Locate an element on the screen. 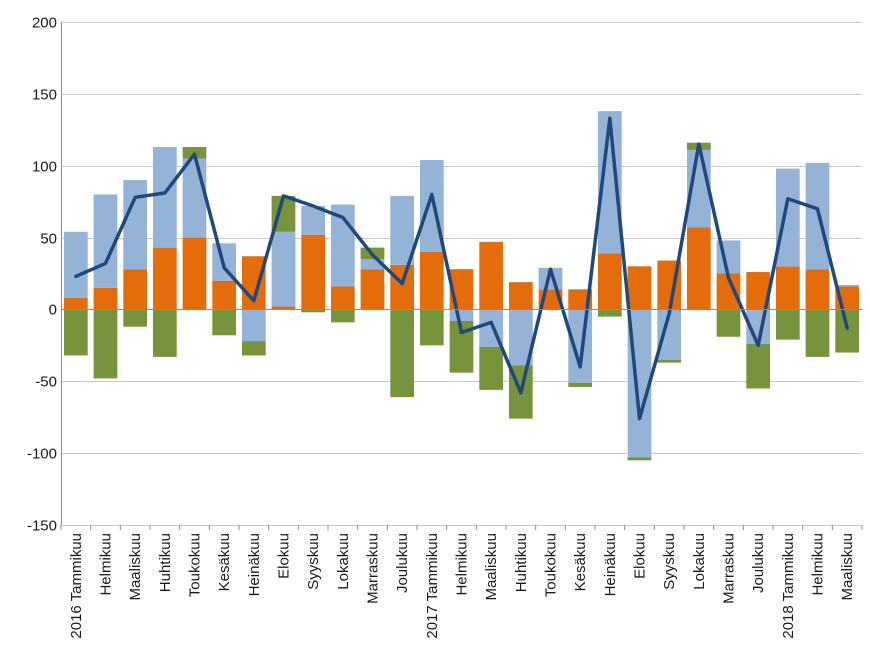 The height and width of the screenshot is (666, 869). x-tick-label: 2018 Tammikuu is located at coordinates (788, 586).